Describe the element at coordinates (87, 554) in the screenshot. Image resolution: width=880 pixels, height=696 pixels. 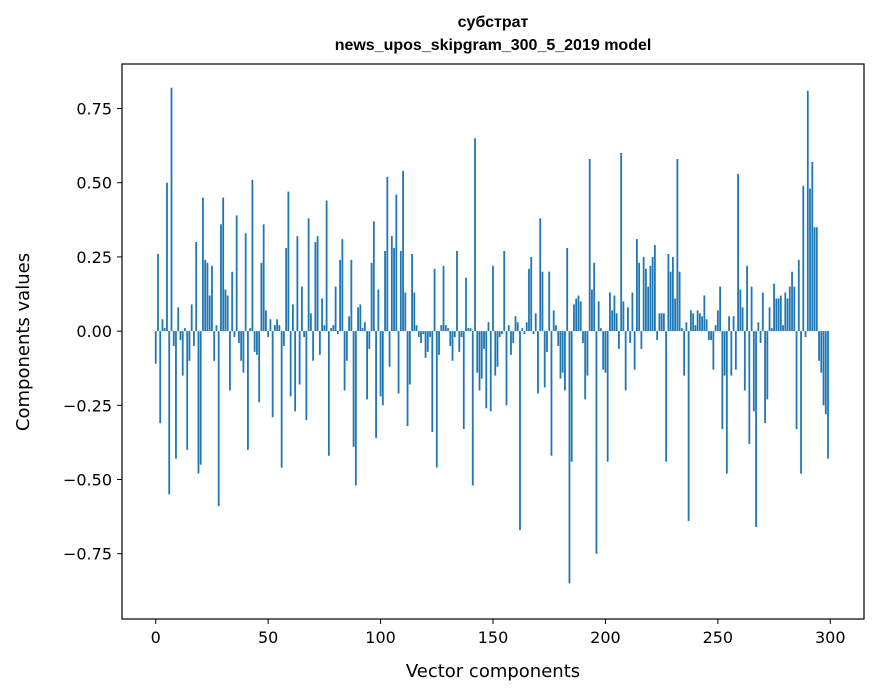
I see `y-tick-label: −0.75` at that location.